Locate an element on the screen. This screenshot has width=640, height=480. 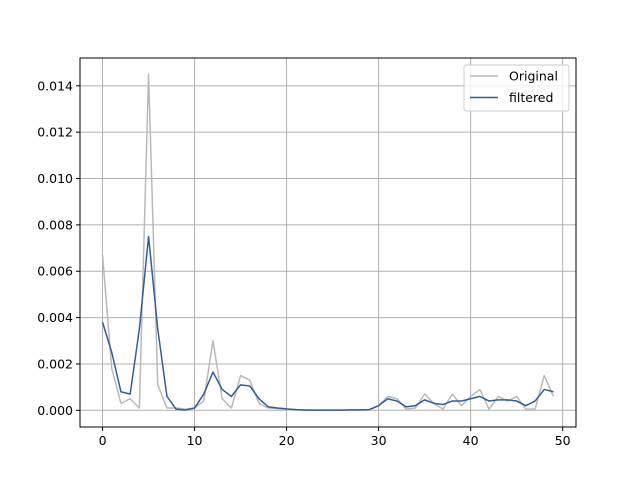
y-tick-label: 0.000 is located at coordinates (55, 410).